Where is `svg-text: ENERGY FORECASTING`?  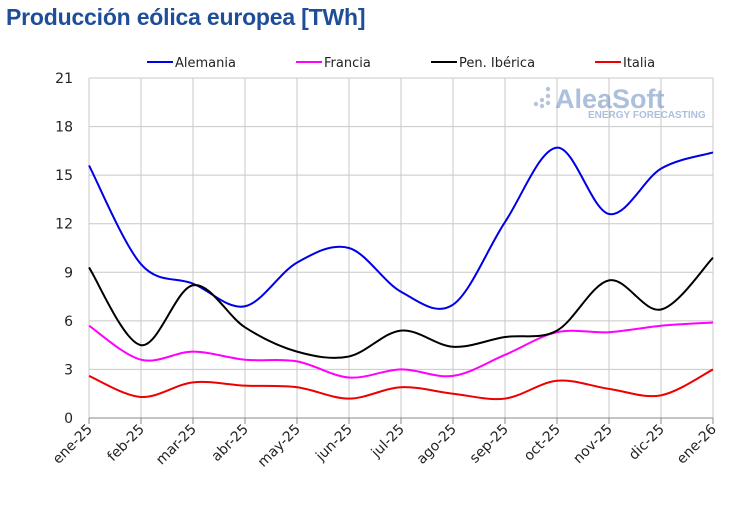 svg-text: ENERGY FORECASTING is located at coordinates (647, 115).